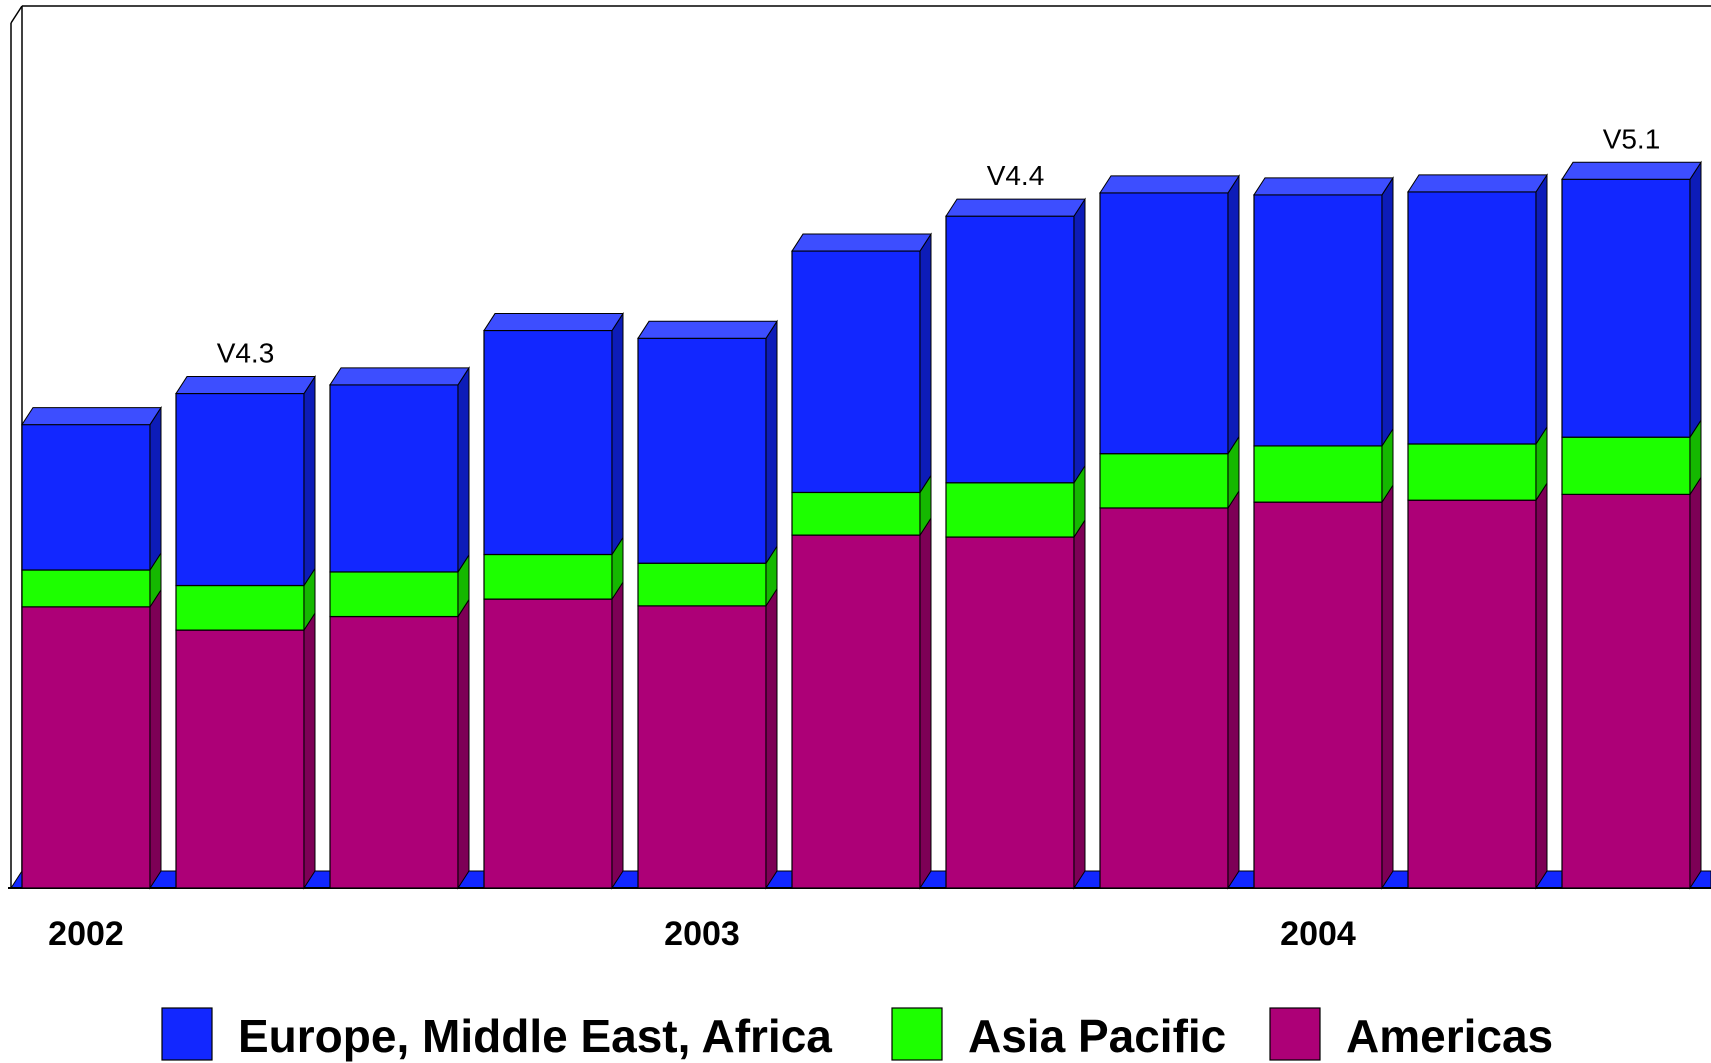  I want to click on legend-label: Americas, so click(1449, 1036).